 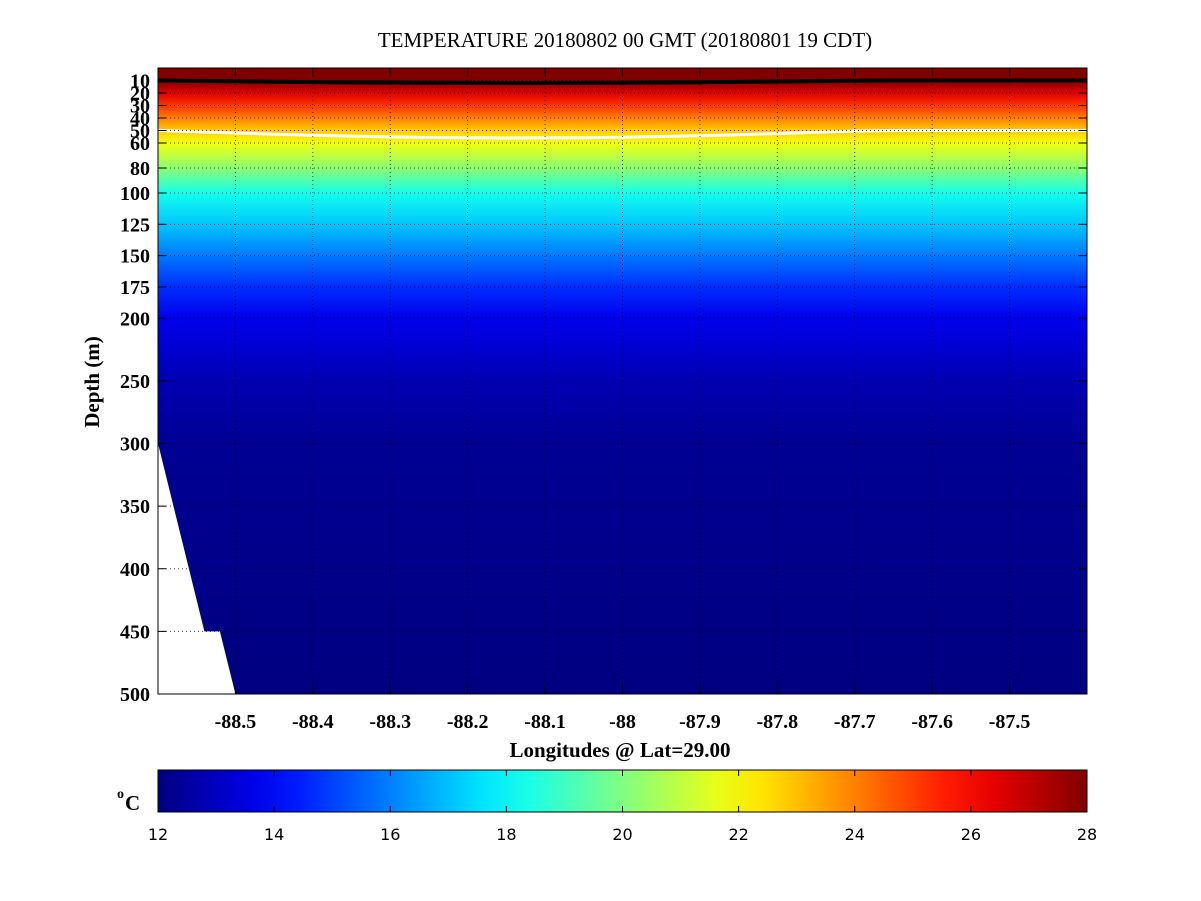 What do you see at coordinates (197, 568) in the screenshot?
I see `bathymetry-mask` at bounding box center [197, 568].